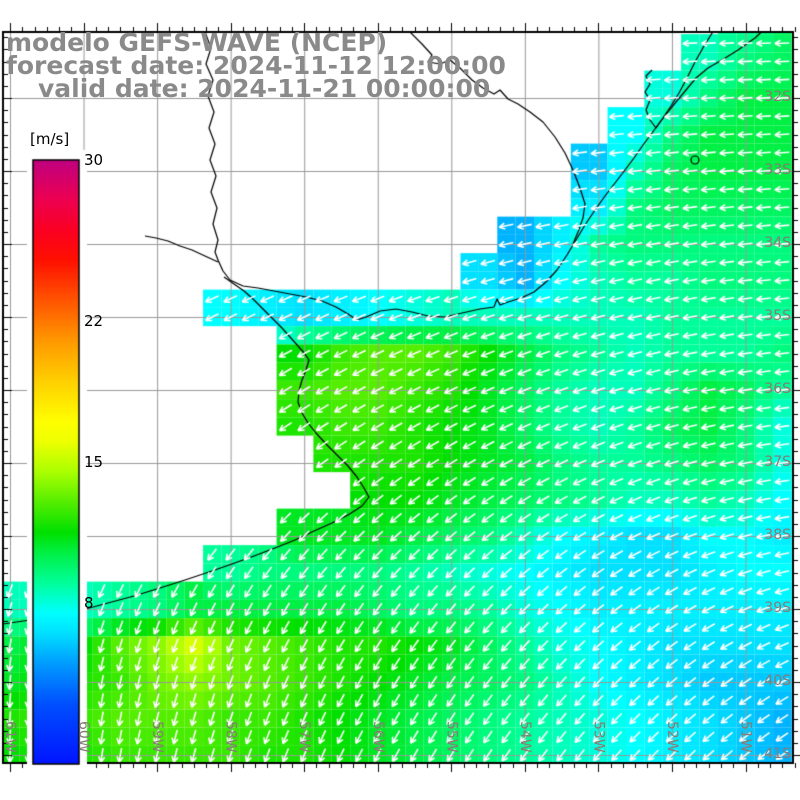 This screenshot has width=800, height=800. Describe the element at coordinates (777, 681) in the screenshot. I see `latitude-label: 40S` at that location.